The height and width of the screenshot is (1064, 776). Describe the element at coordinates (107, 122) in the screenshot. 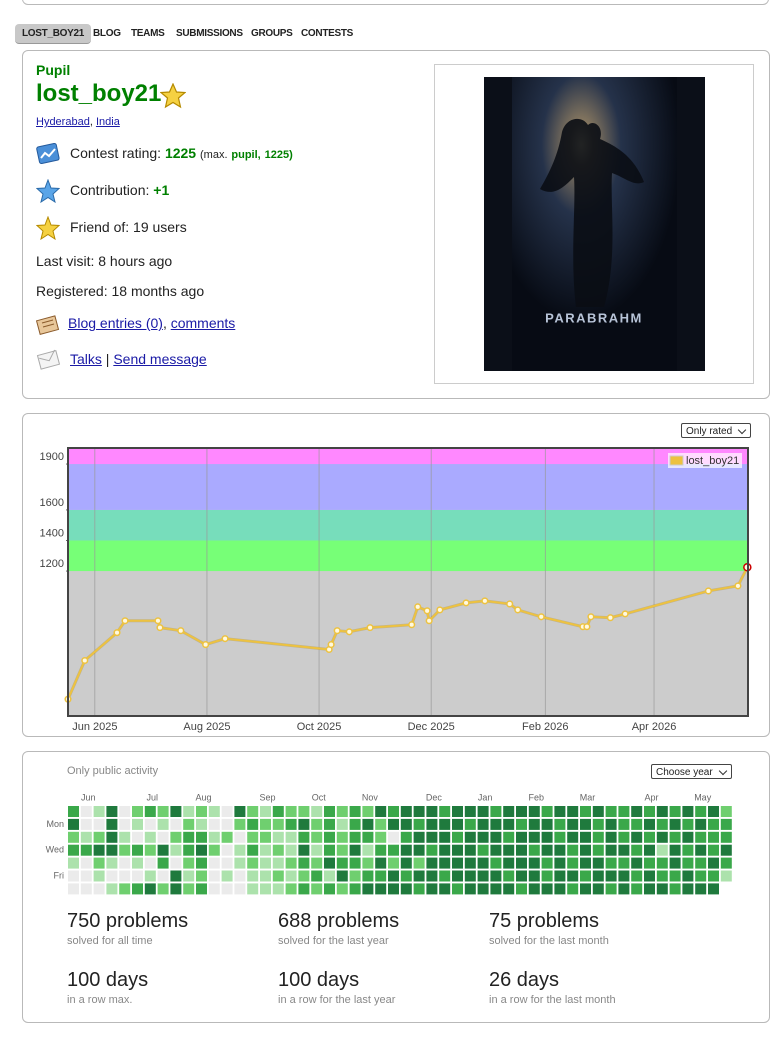

I see `country-link: India` at that location.